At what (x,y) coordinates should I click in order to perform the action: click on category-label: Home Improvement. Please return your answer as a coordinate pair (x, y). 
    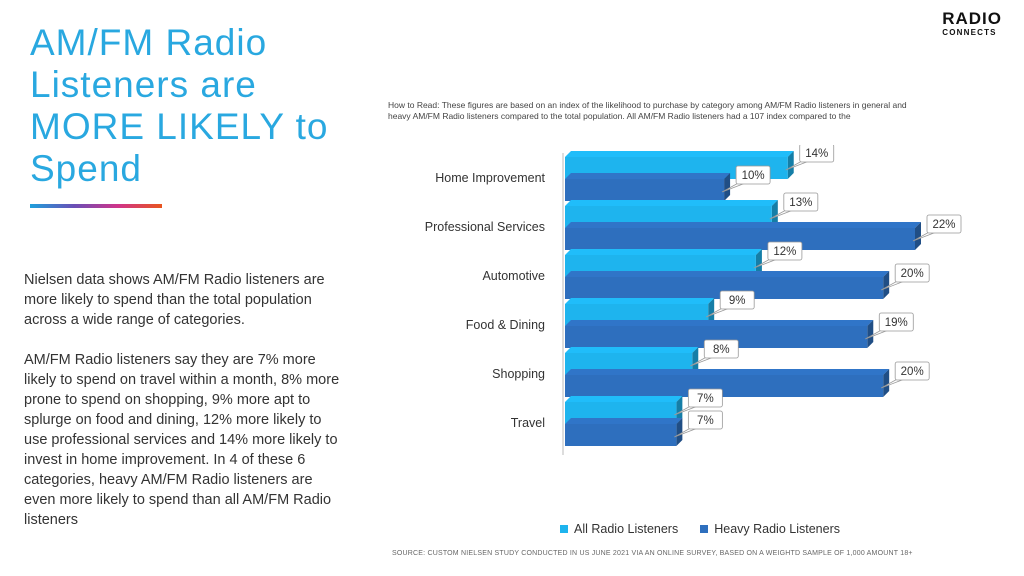
    Looking at the image, I should click on (490, 178).